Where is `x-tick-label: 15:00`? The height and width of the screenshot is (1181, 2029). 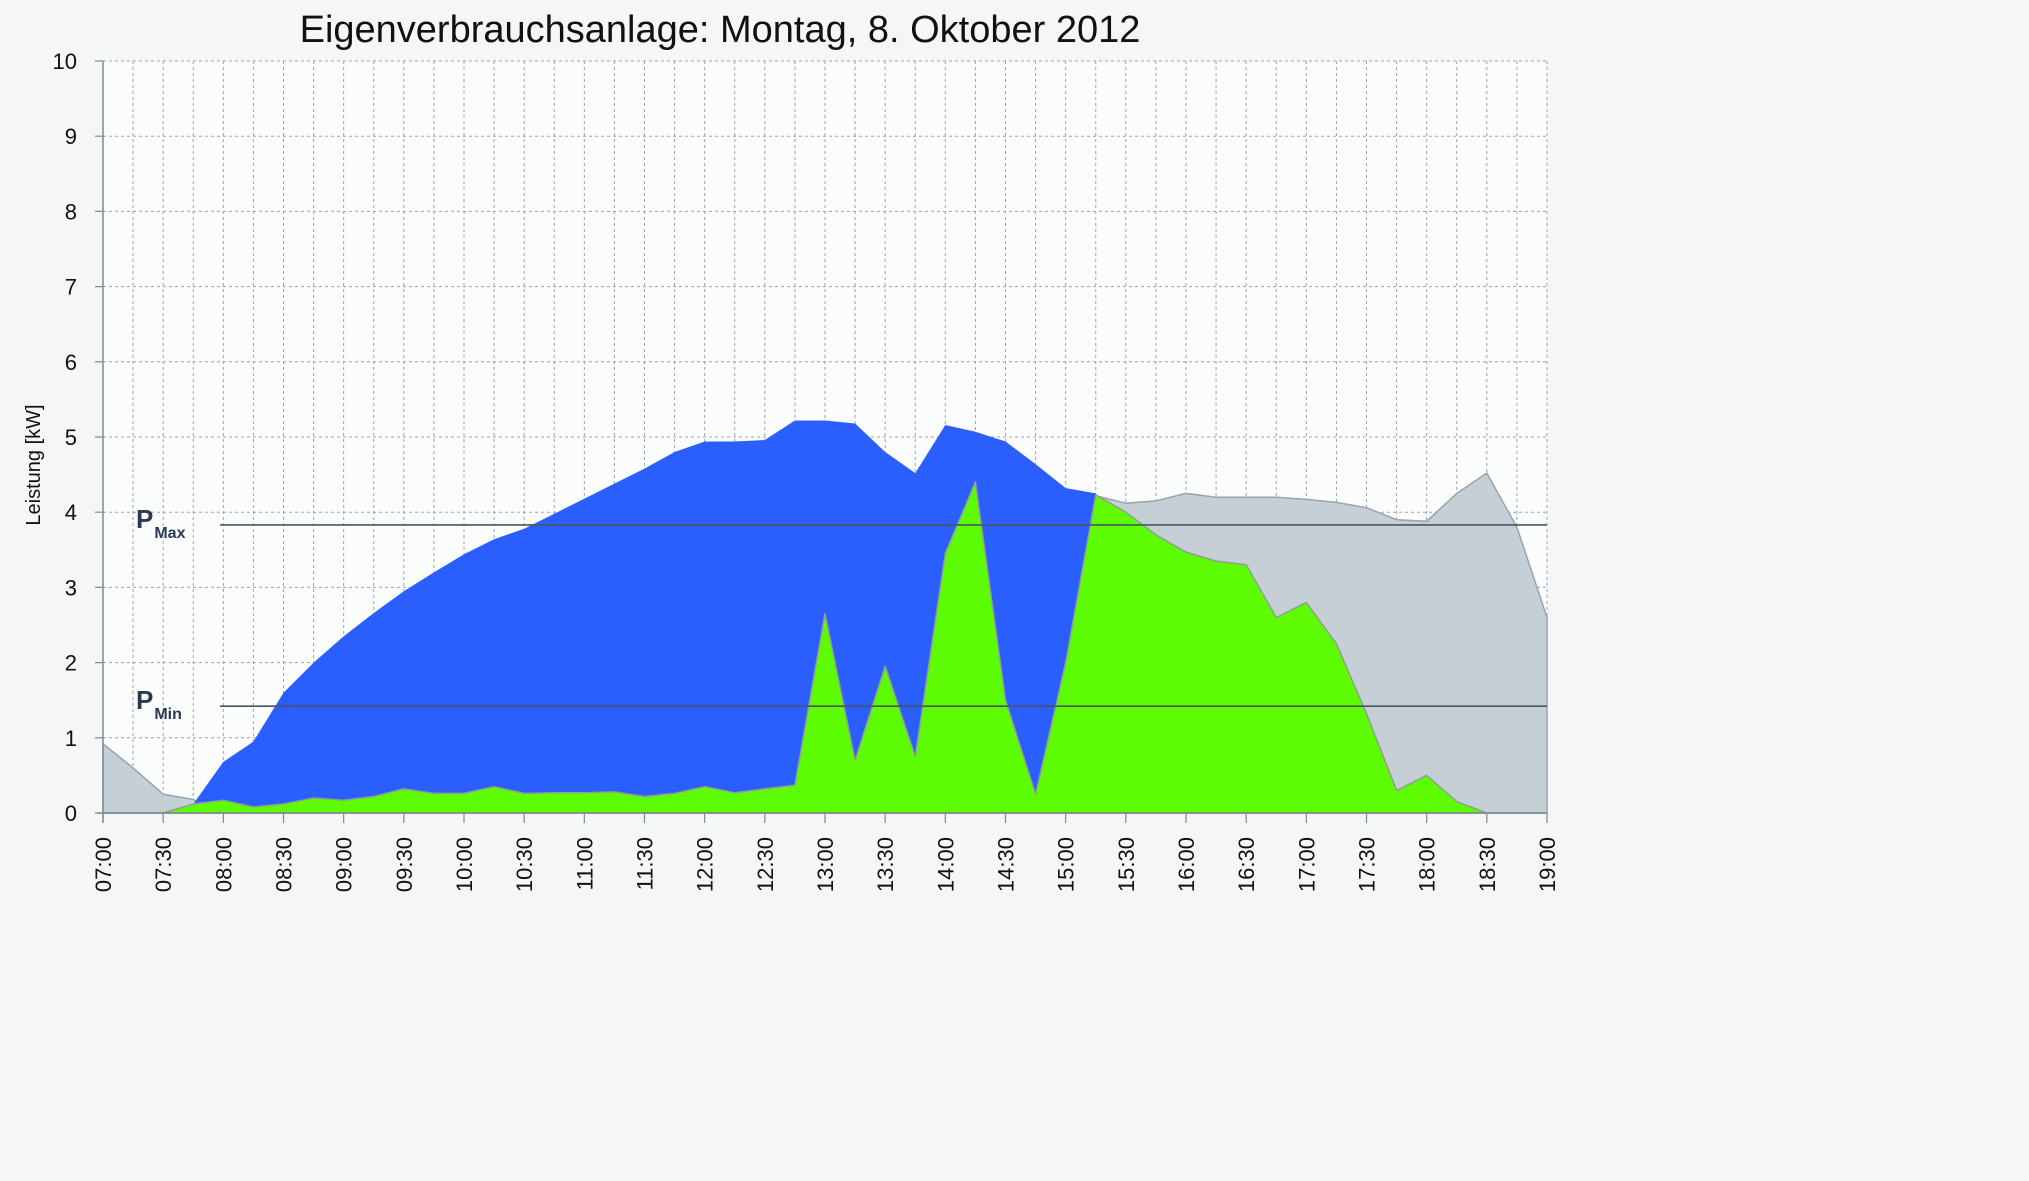 x-tick-label: 15:00 is located at coordinates (1066, 864).